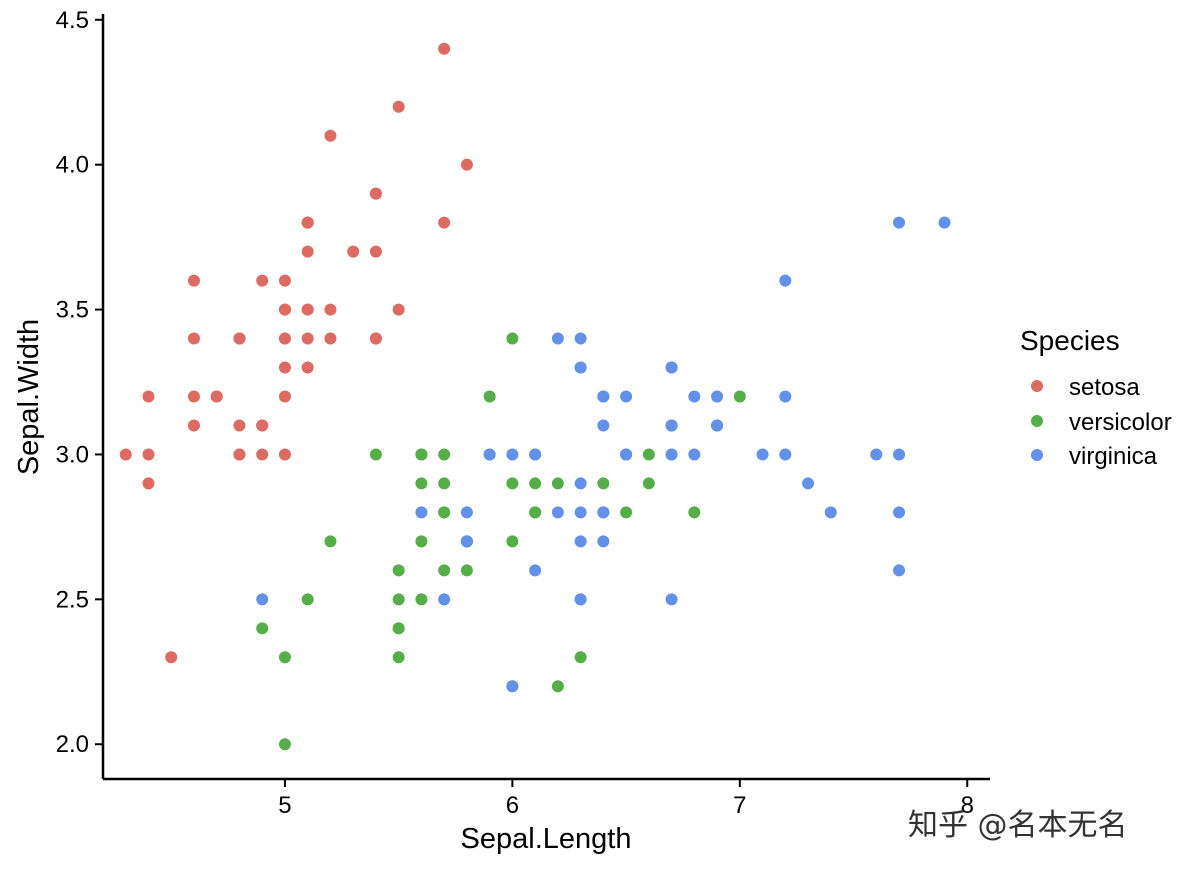  Describe the element at coordinates (72, 310) in the screenshot. I see `y-tick-label: 3.5` at that location.